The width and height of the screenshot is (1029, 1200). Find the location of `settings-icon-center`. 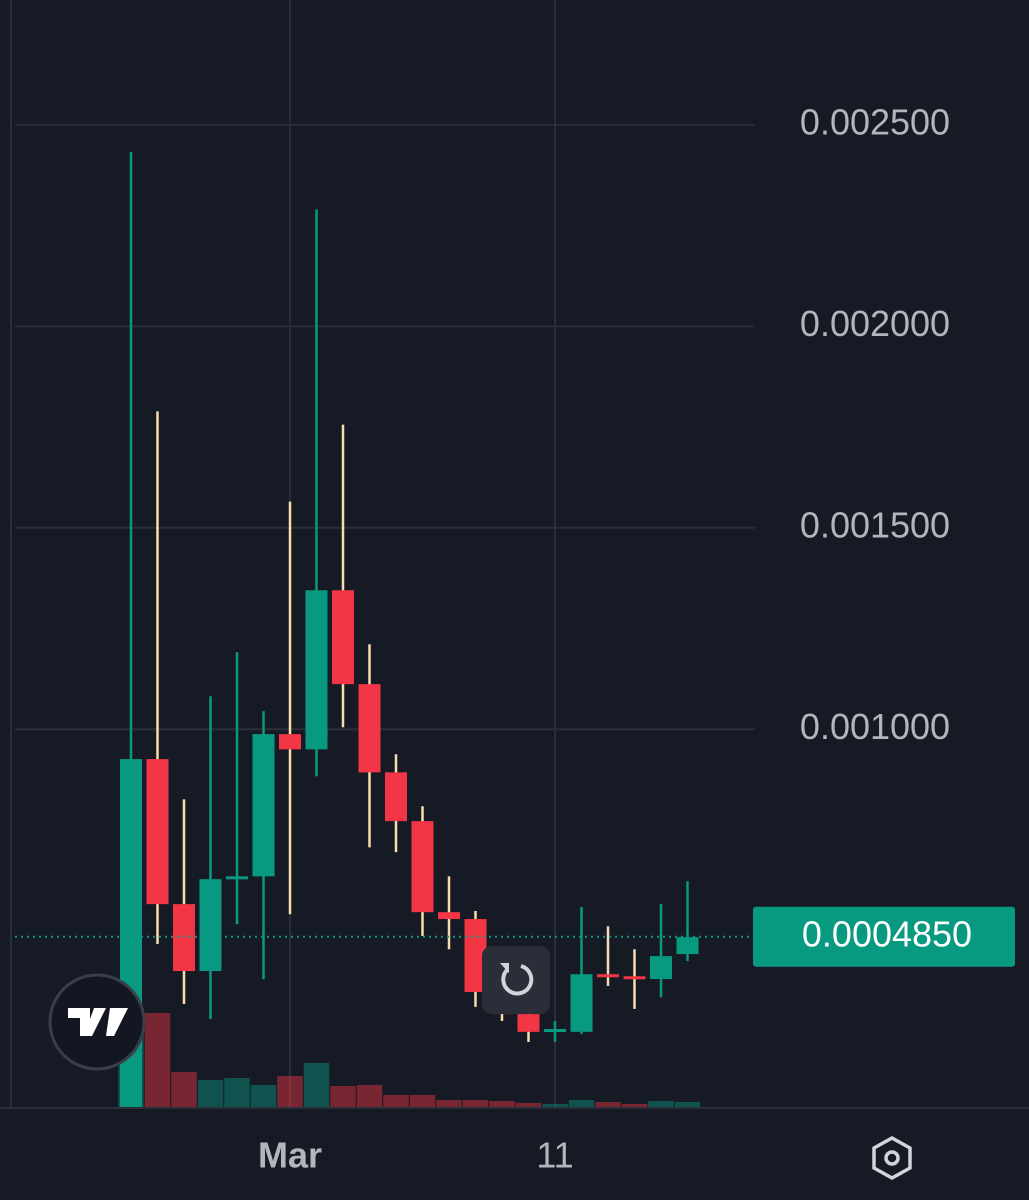

settings-icon-center is located at coordinates (892, 1158).